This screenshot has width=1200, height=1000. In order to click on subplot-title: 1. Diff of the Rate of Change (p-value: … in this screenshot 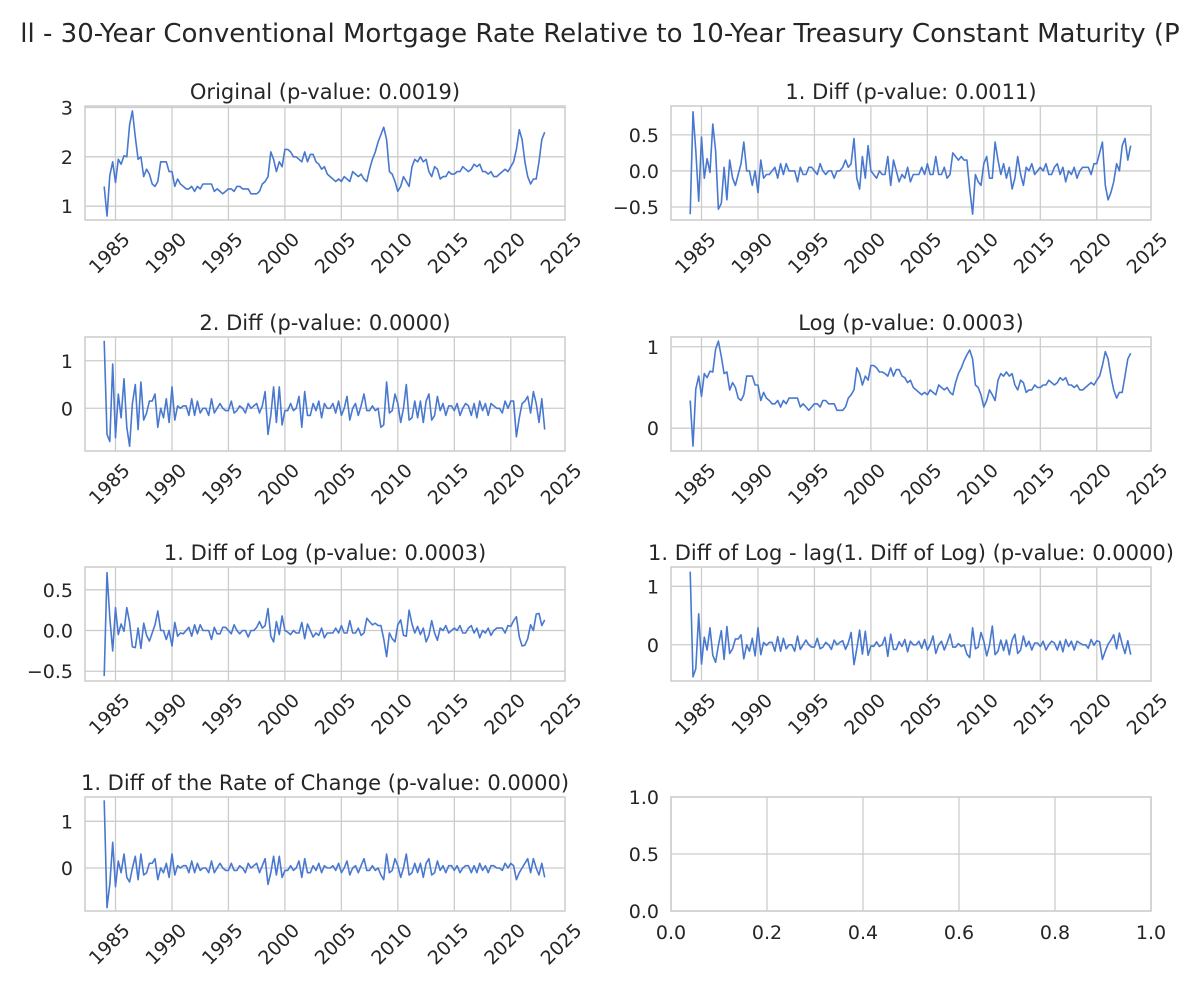, I will do `click(325, 783)`.